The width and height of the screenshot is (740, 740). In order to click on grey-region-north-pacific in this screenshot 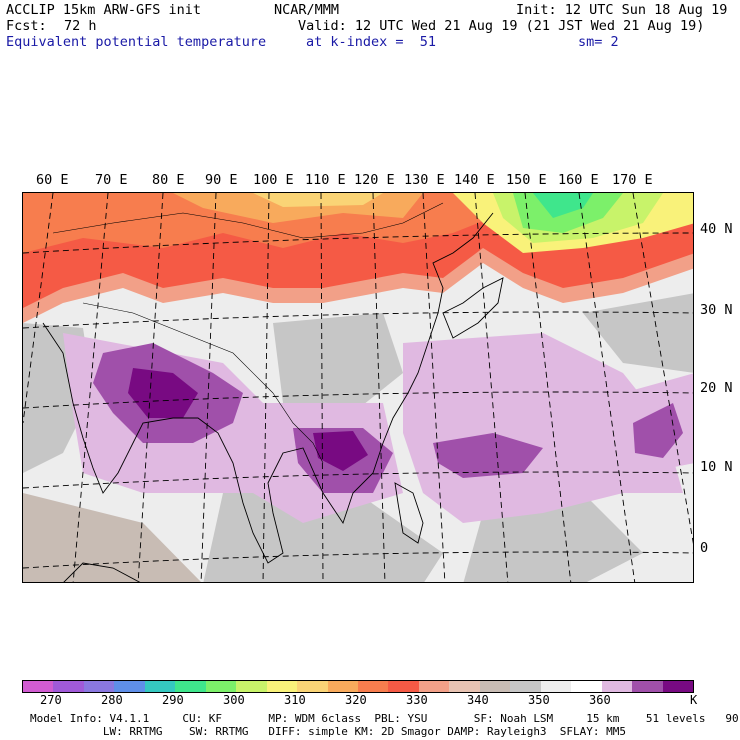, I will do `click(638, 333)`.